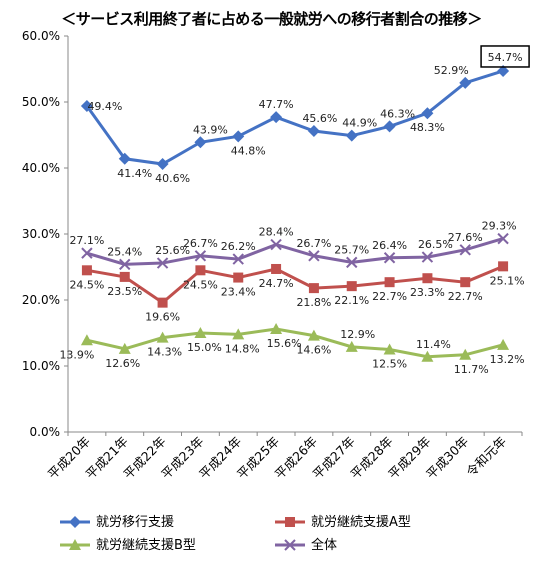  What do you see at coordinates (45, 432) in the screenshot?
I see `y-tick-label: 0.0%` at bounding box center [45, 432].